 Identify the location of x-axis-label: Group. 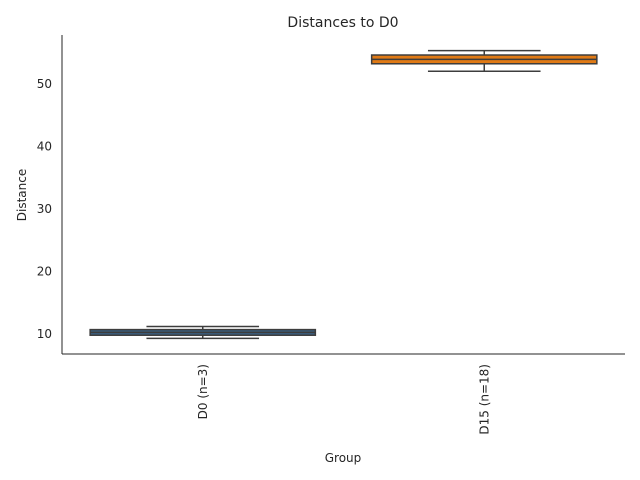
(343, 458).